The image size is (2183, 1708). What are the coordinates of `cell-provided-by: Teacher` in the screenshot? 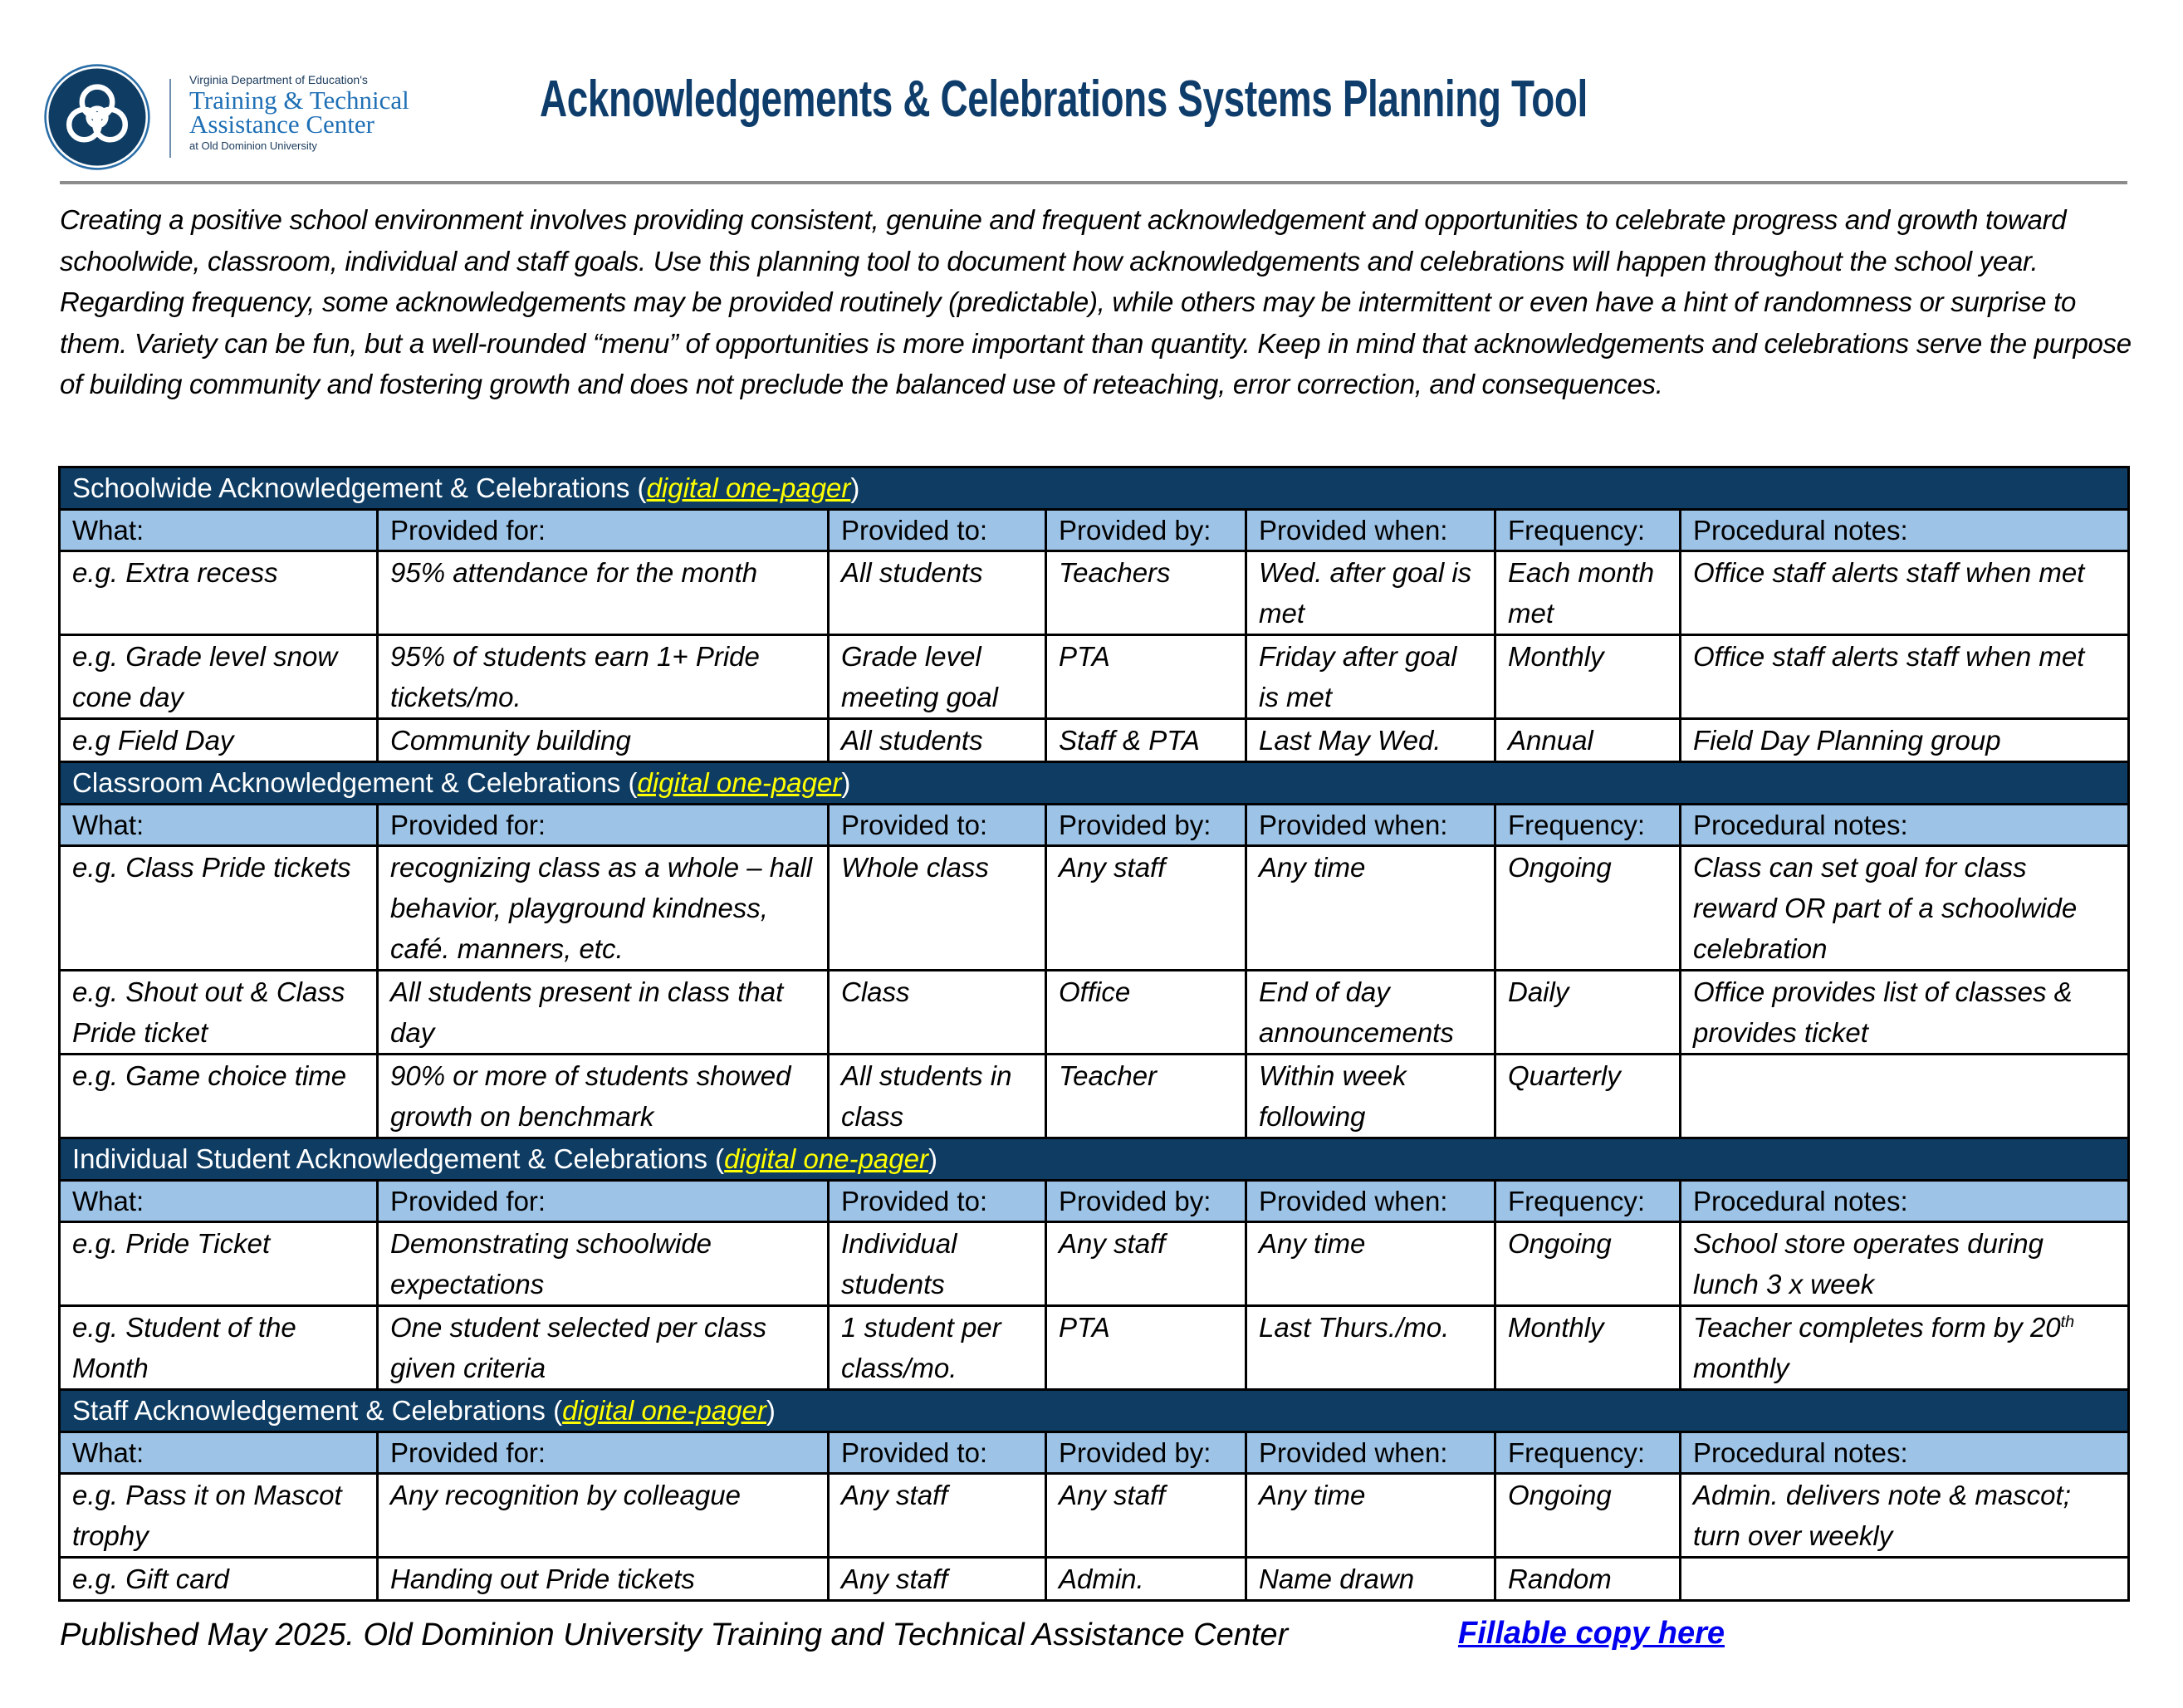 It's located at (1146, 1096).